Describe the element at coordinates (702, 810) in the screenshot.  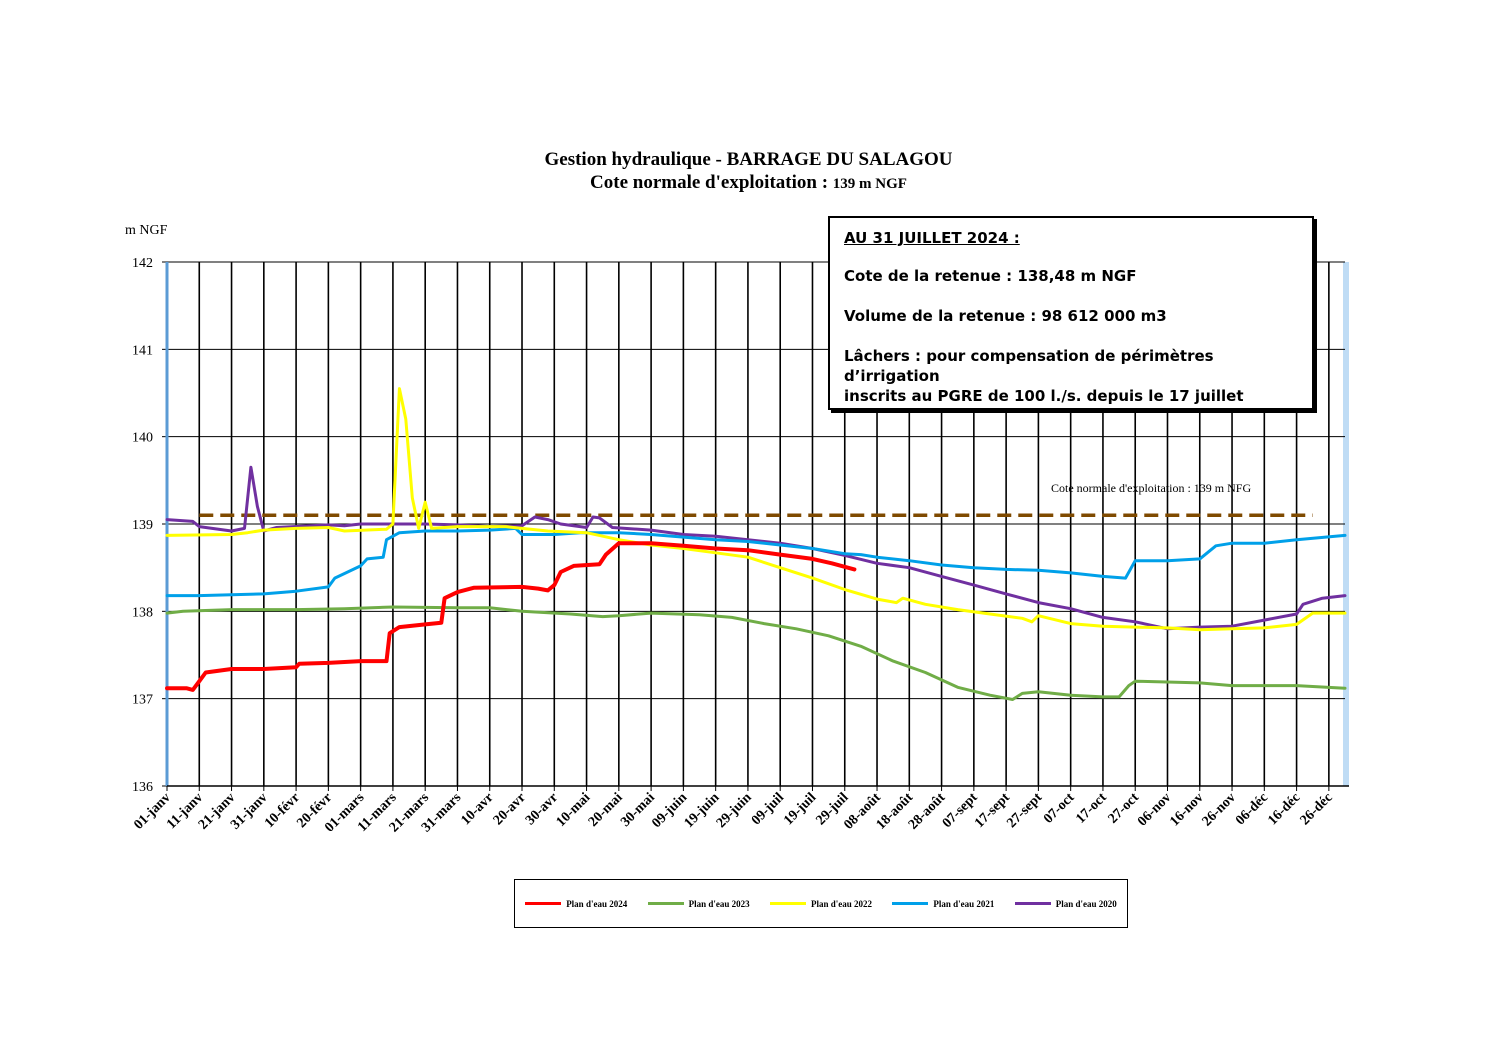
I see `x-tick-label: 19-juin` at that location.